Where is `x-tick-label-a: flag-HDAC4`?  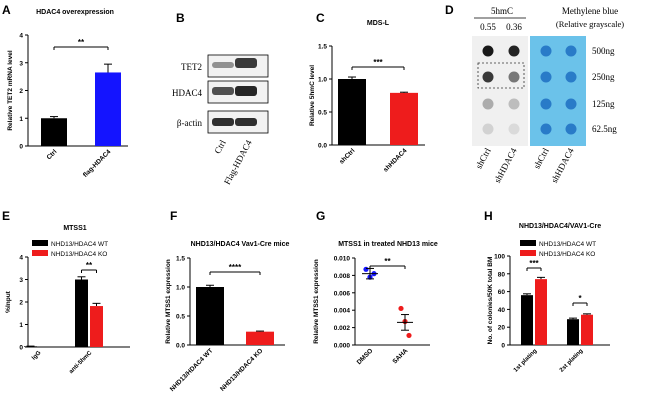
x-tick-label-a: flag-HDAC4 is located at coordinates (97, 163).